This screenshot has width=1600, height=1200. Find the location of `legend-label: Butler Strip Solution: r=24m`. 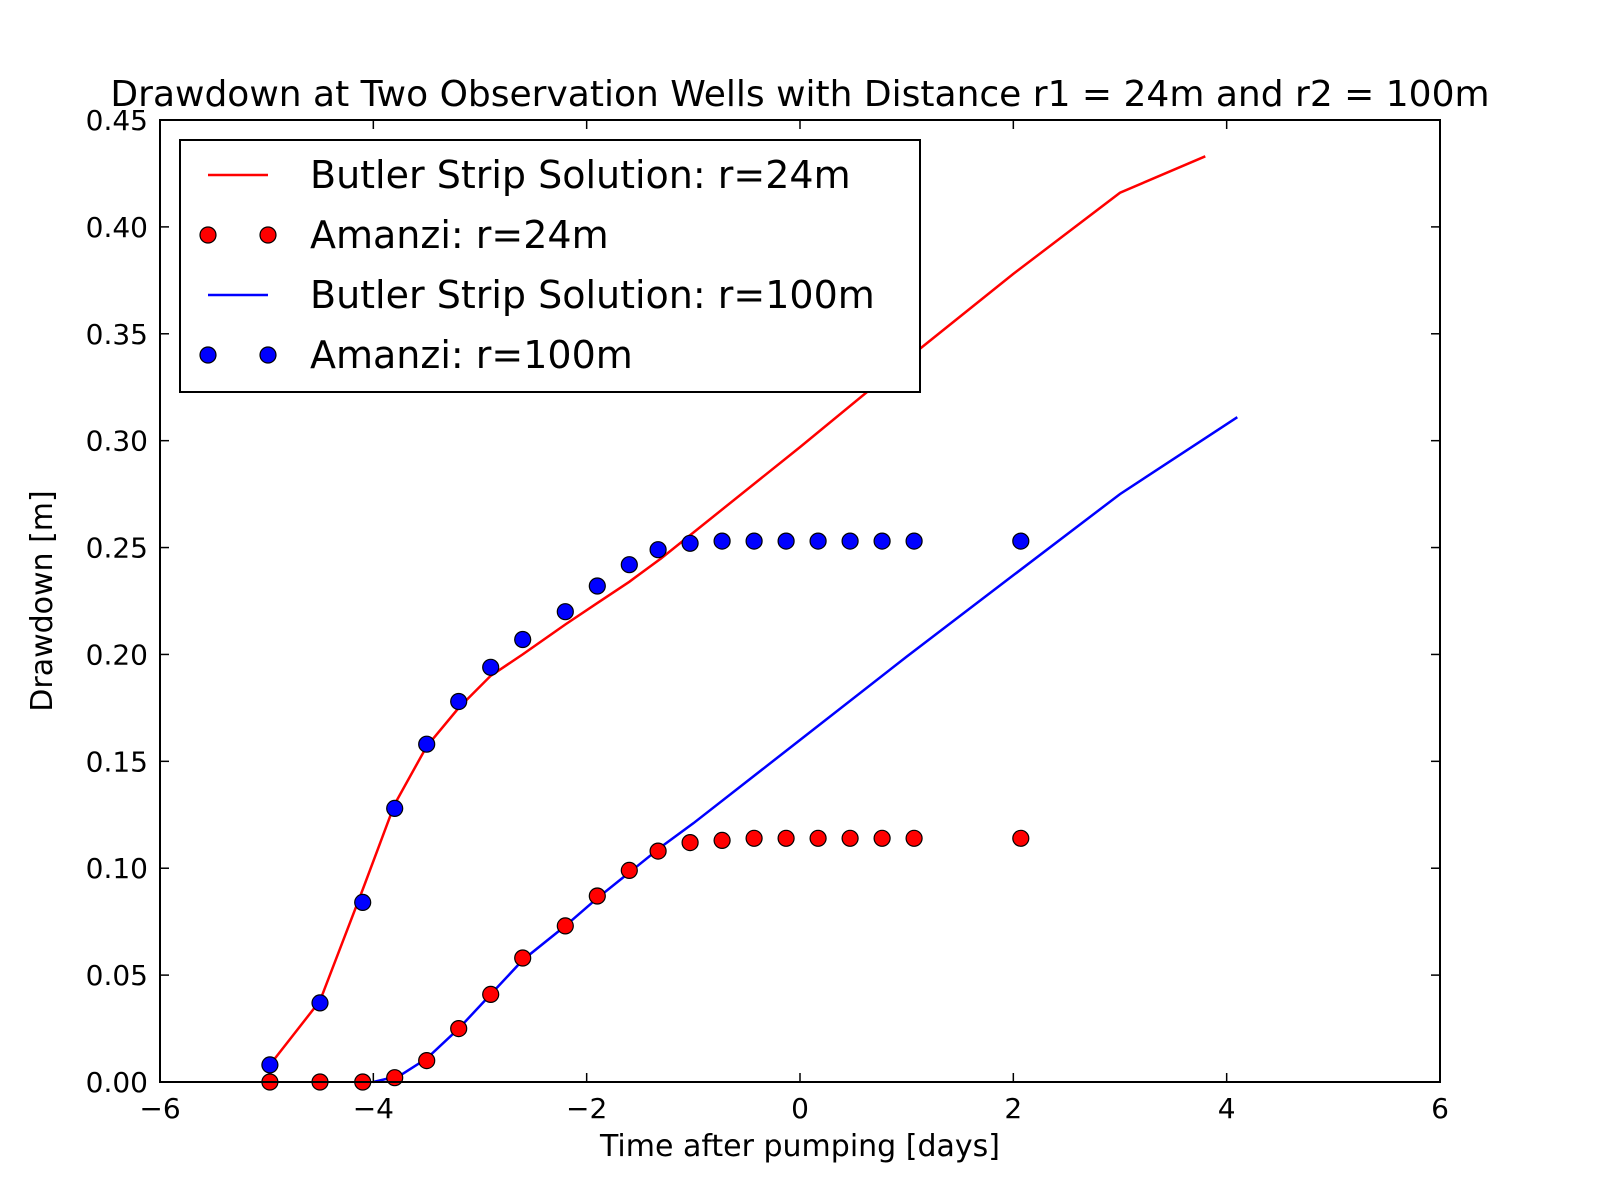

legend-label: Butler Strip Solution: r=24m is located at coordinates (580, 175).